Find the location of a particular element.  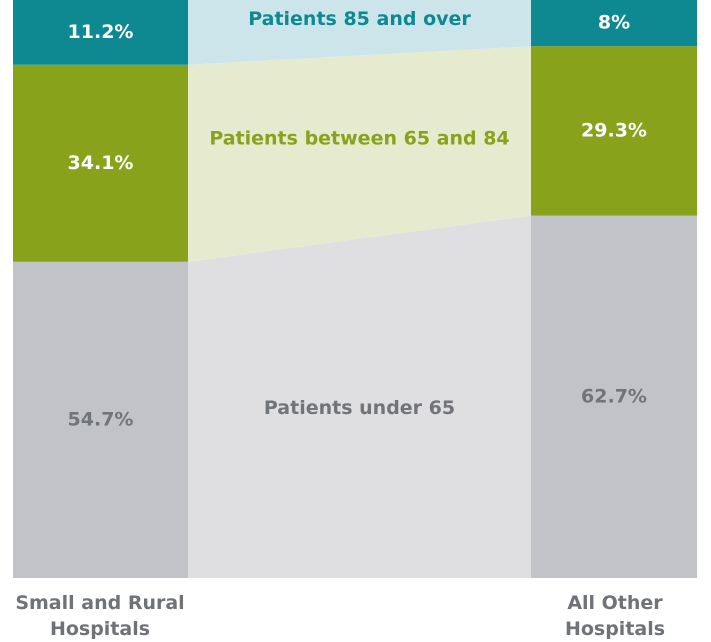

band is located at coordinates (359, 32).